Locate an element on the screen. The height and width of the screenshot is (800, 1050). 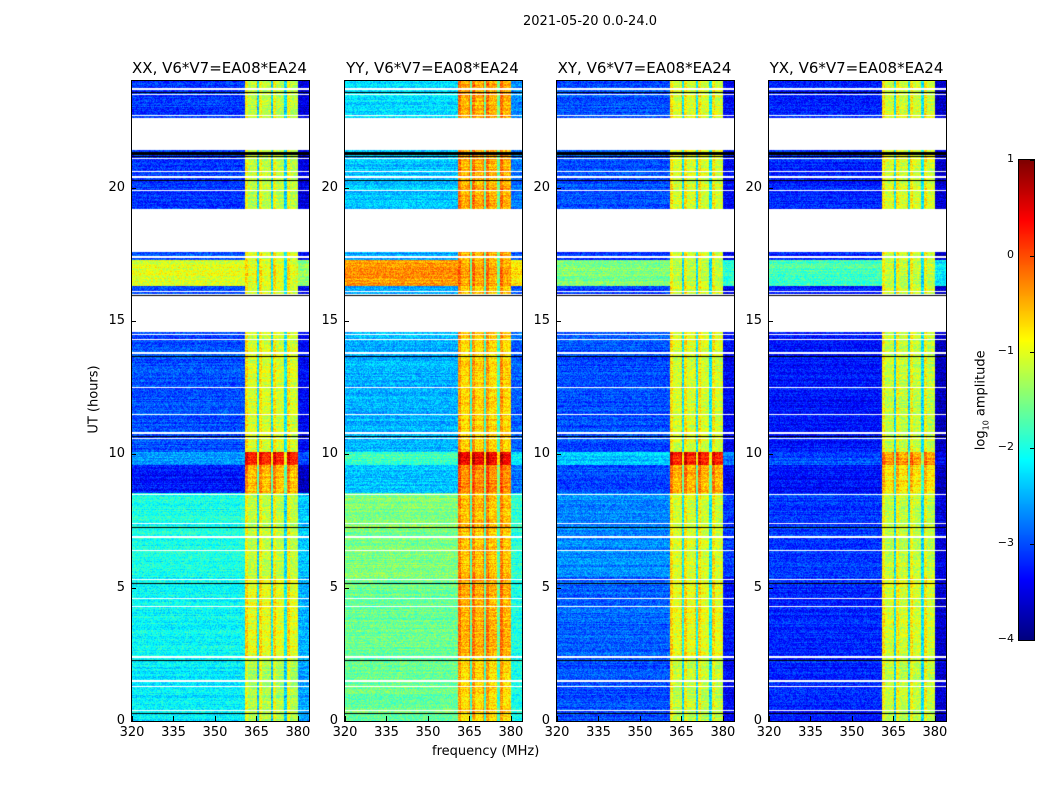
panel-title-yx: YX, V6*V7=EA08*EA24 is located at coordinates (856, 68).